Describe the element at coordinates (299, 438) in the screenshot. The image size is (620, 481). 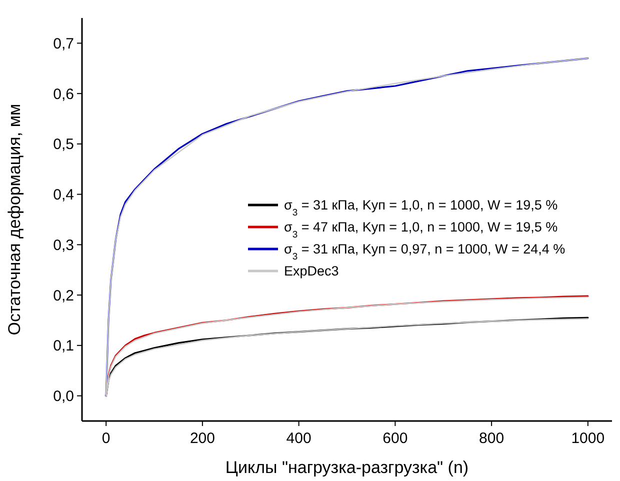
I see `x-tick-label: 400` at that location.